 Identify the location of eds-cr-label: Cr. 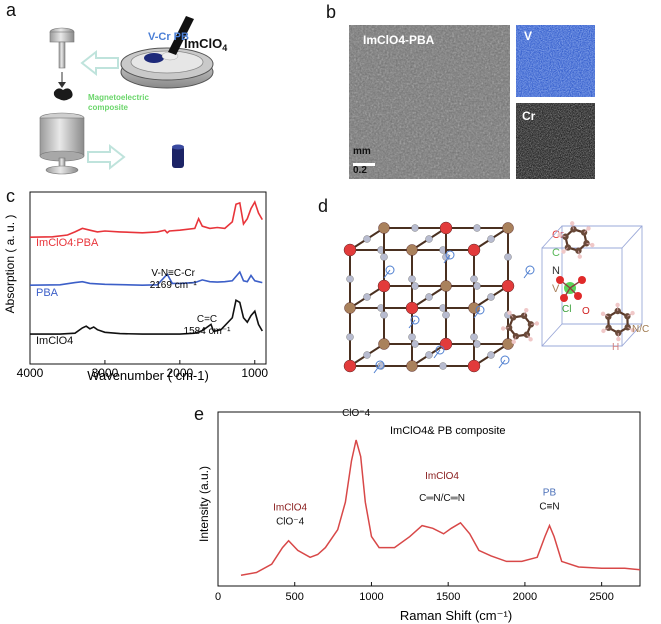
(529, 116).